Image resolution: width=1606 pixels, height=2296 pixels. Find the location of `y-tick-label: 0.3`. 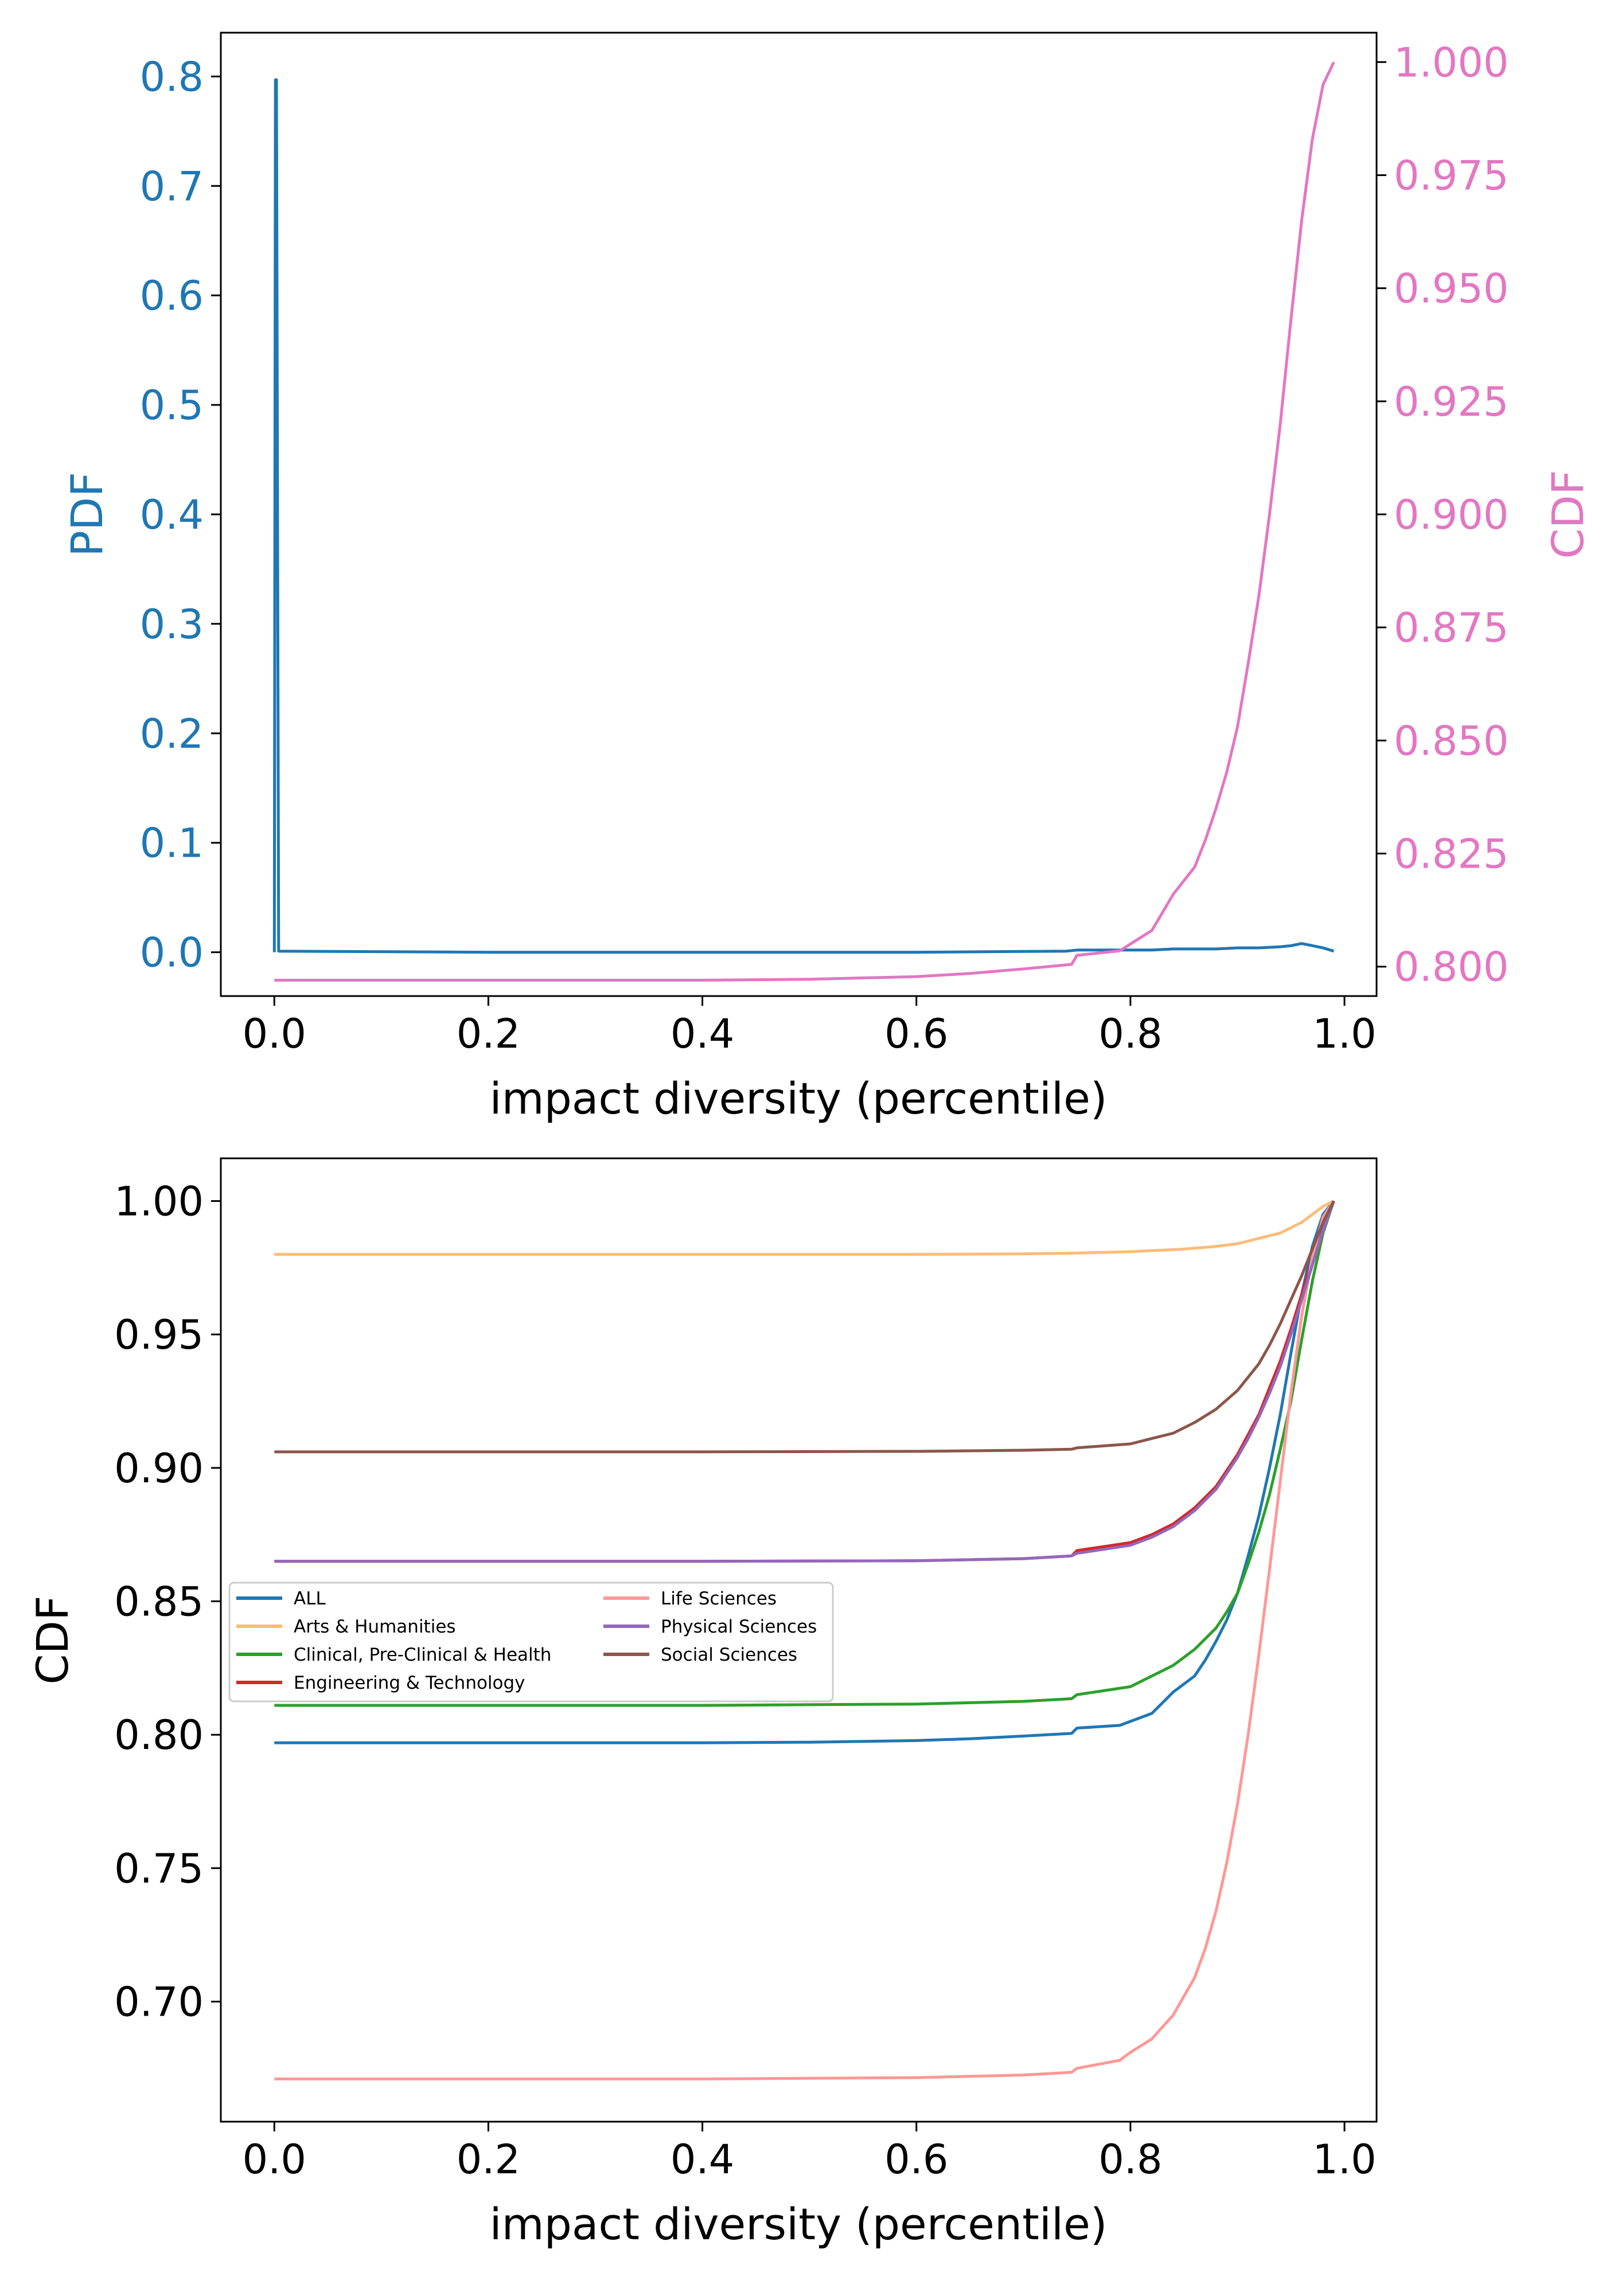

y-tick-label: 0.3 is located at coordinates (172, 624).